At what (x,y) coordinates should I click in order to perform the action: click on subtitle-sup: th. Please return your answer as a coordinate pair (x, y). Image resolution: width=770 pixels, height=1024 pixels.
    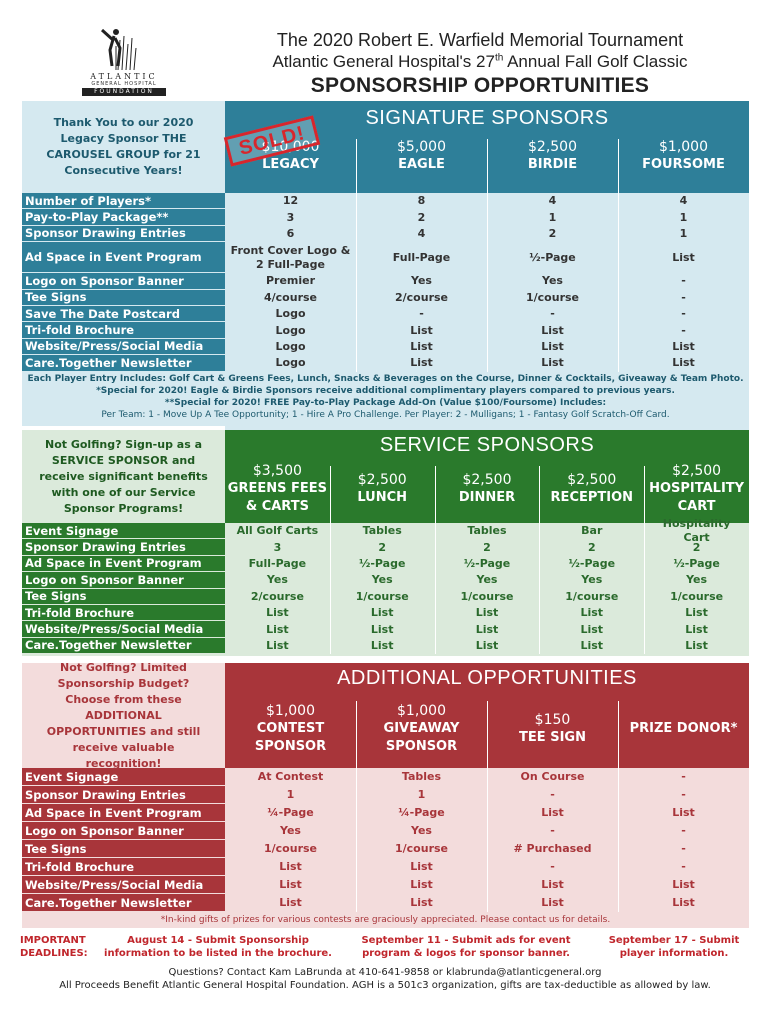
    Looking at the image, I should click on (499, 58).